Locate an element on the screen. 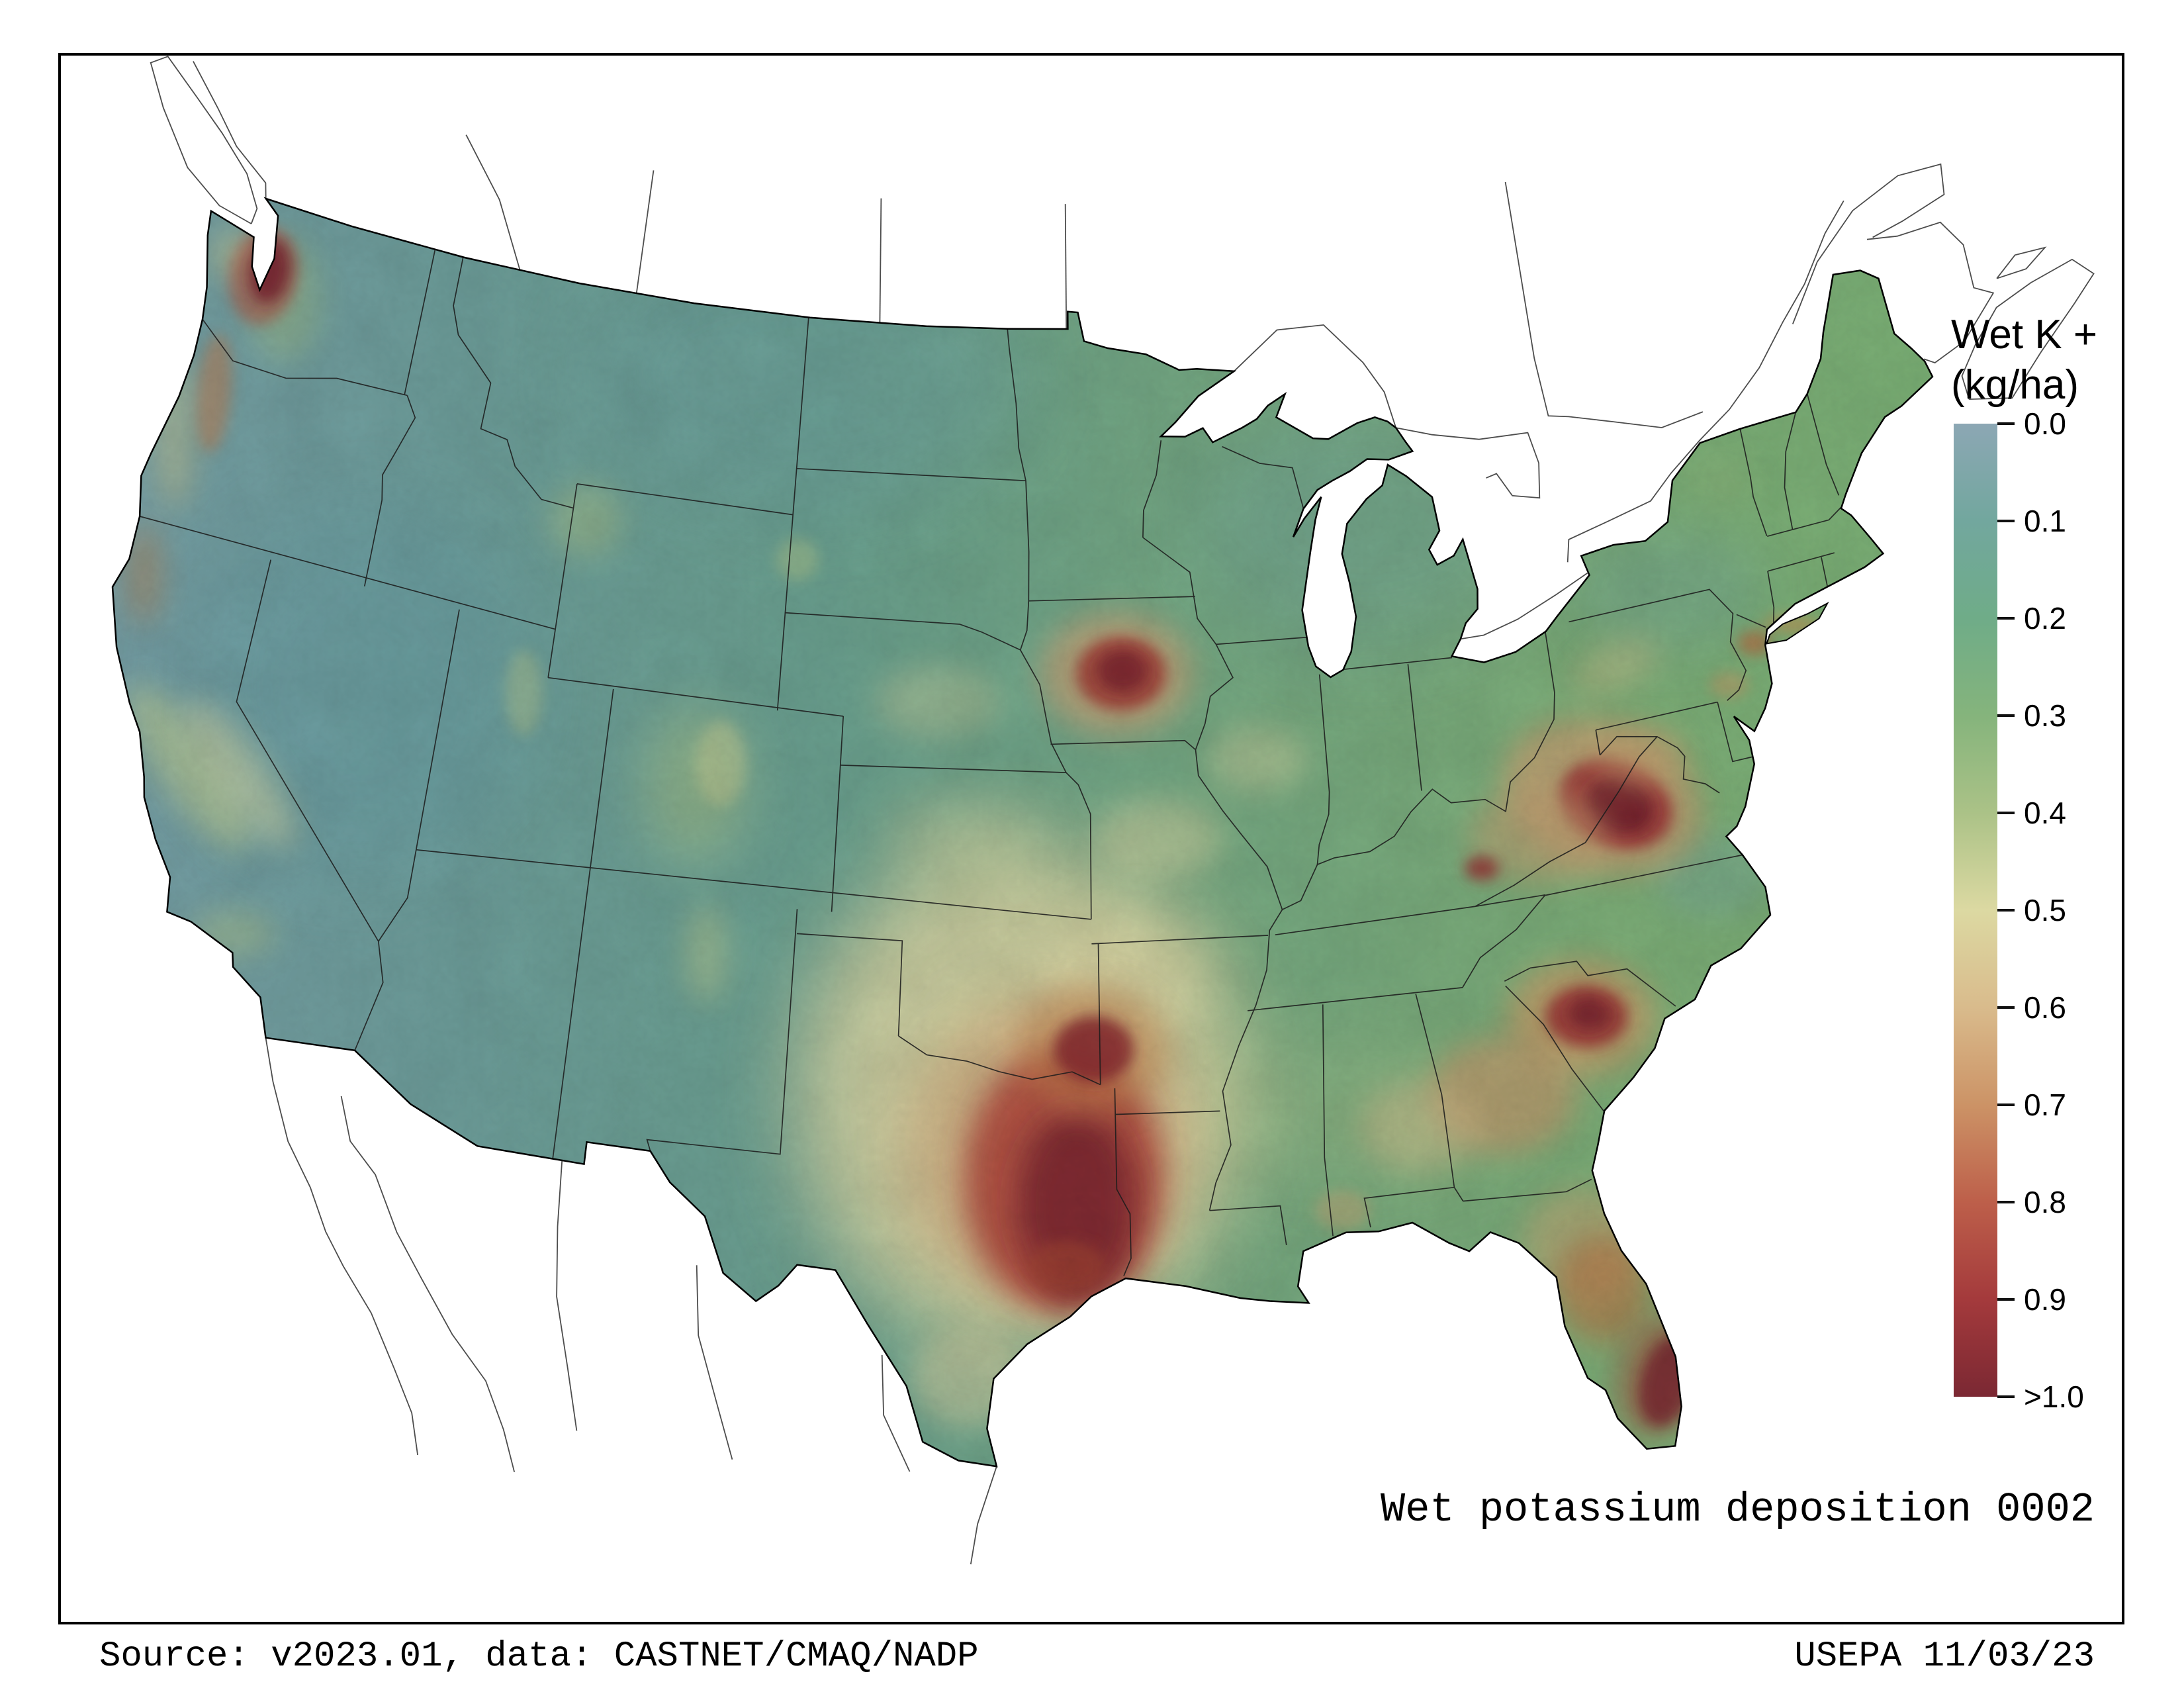 The image size is (2184, 1688). legend-tick: 0.5 is located at coordinates (2031, 910).